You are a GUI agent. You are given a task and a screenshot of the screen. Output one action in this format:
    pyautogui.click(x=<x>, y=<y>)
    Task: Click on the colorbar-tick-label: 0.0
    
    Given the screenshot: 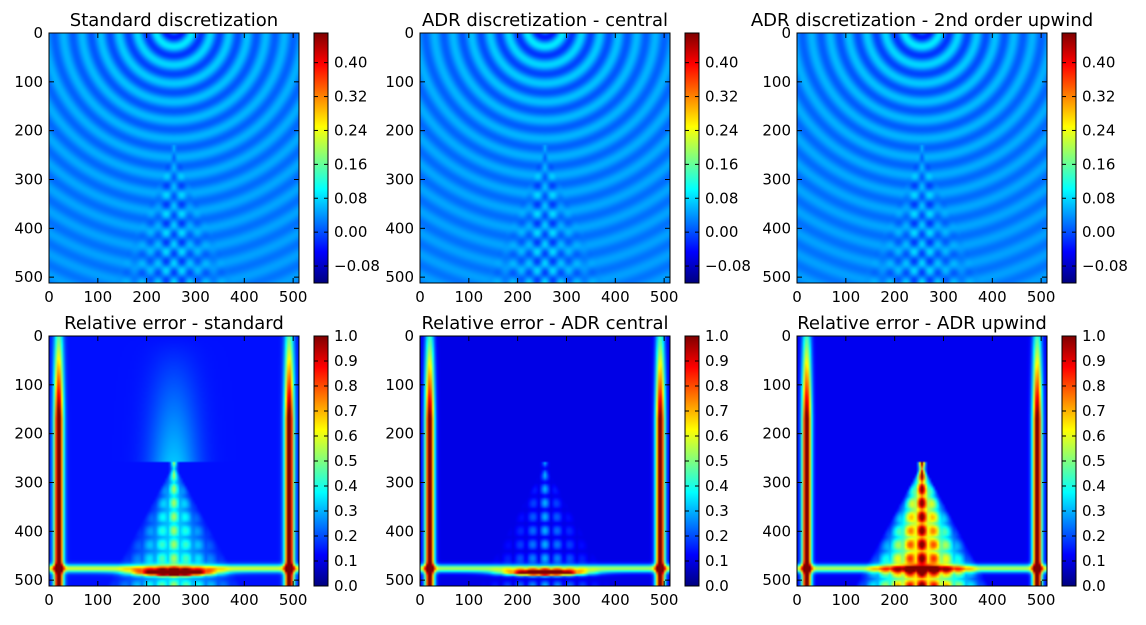 What is the action you would take?
    pyautogui.click(x=346, y=586)
    